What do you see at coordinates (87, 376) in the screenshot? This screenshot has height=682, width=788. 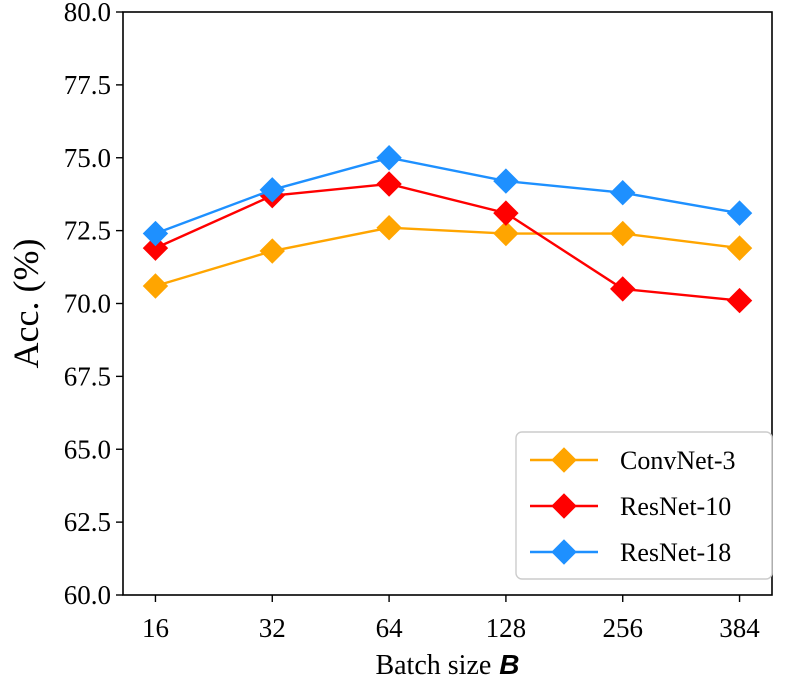 I see `y-tick-label: 67.5` at bounding box center [87, 376].